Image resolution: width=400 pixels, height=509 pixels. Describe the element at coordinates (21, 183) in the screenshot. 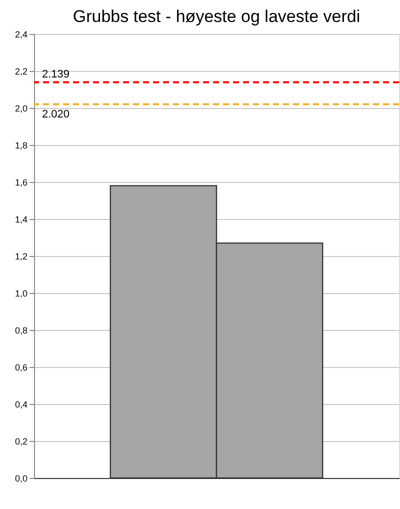

I see `y-tick-label: 1,6` at that location.